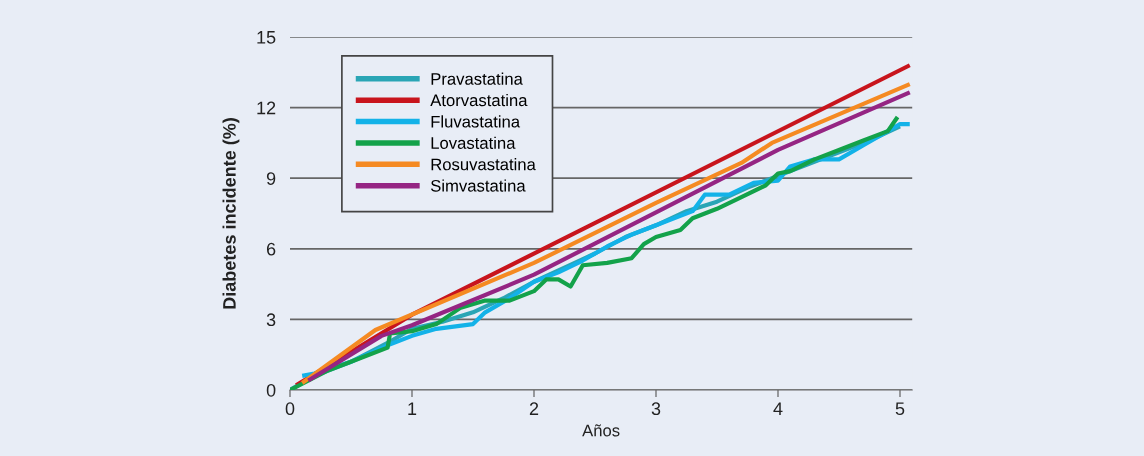 The image size is (1144, 456). What do you see at coordinates (778, 408) in the screenshot?
I see `x-tick-label: 4` at bounding box center [778, 408].